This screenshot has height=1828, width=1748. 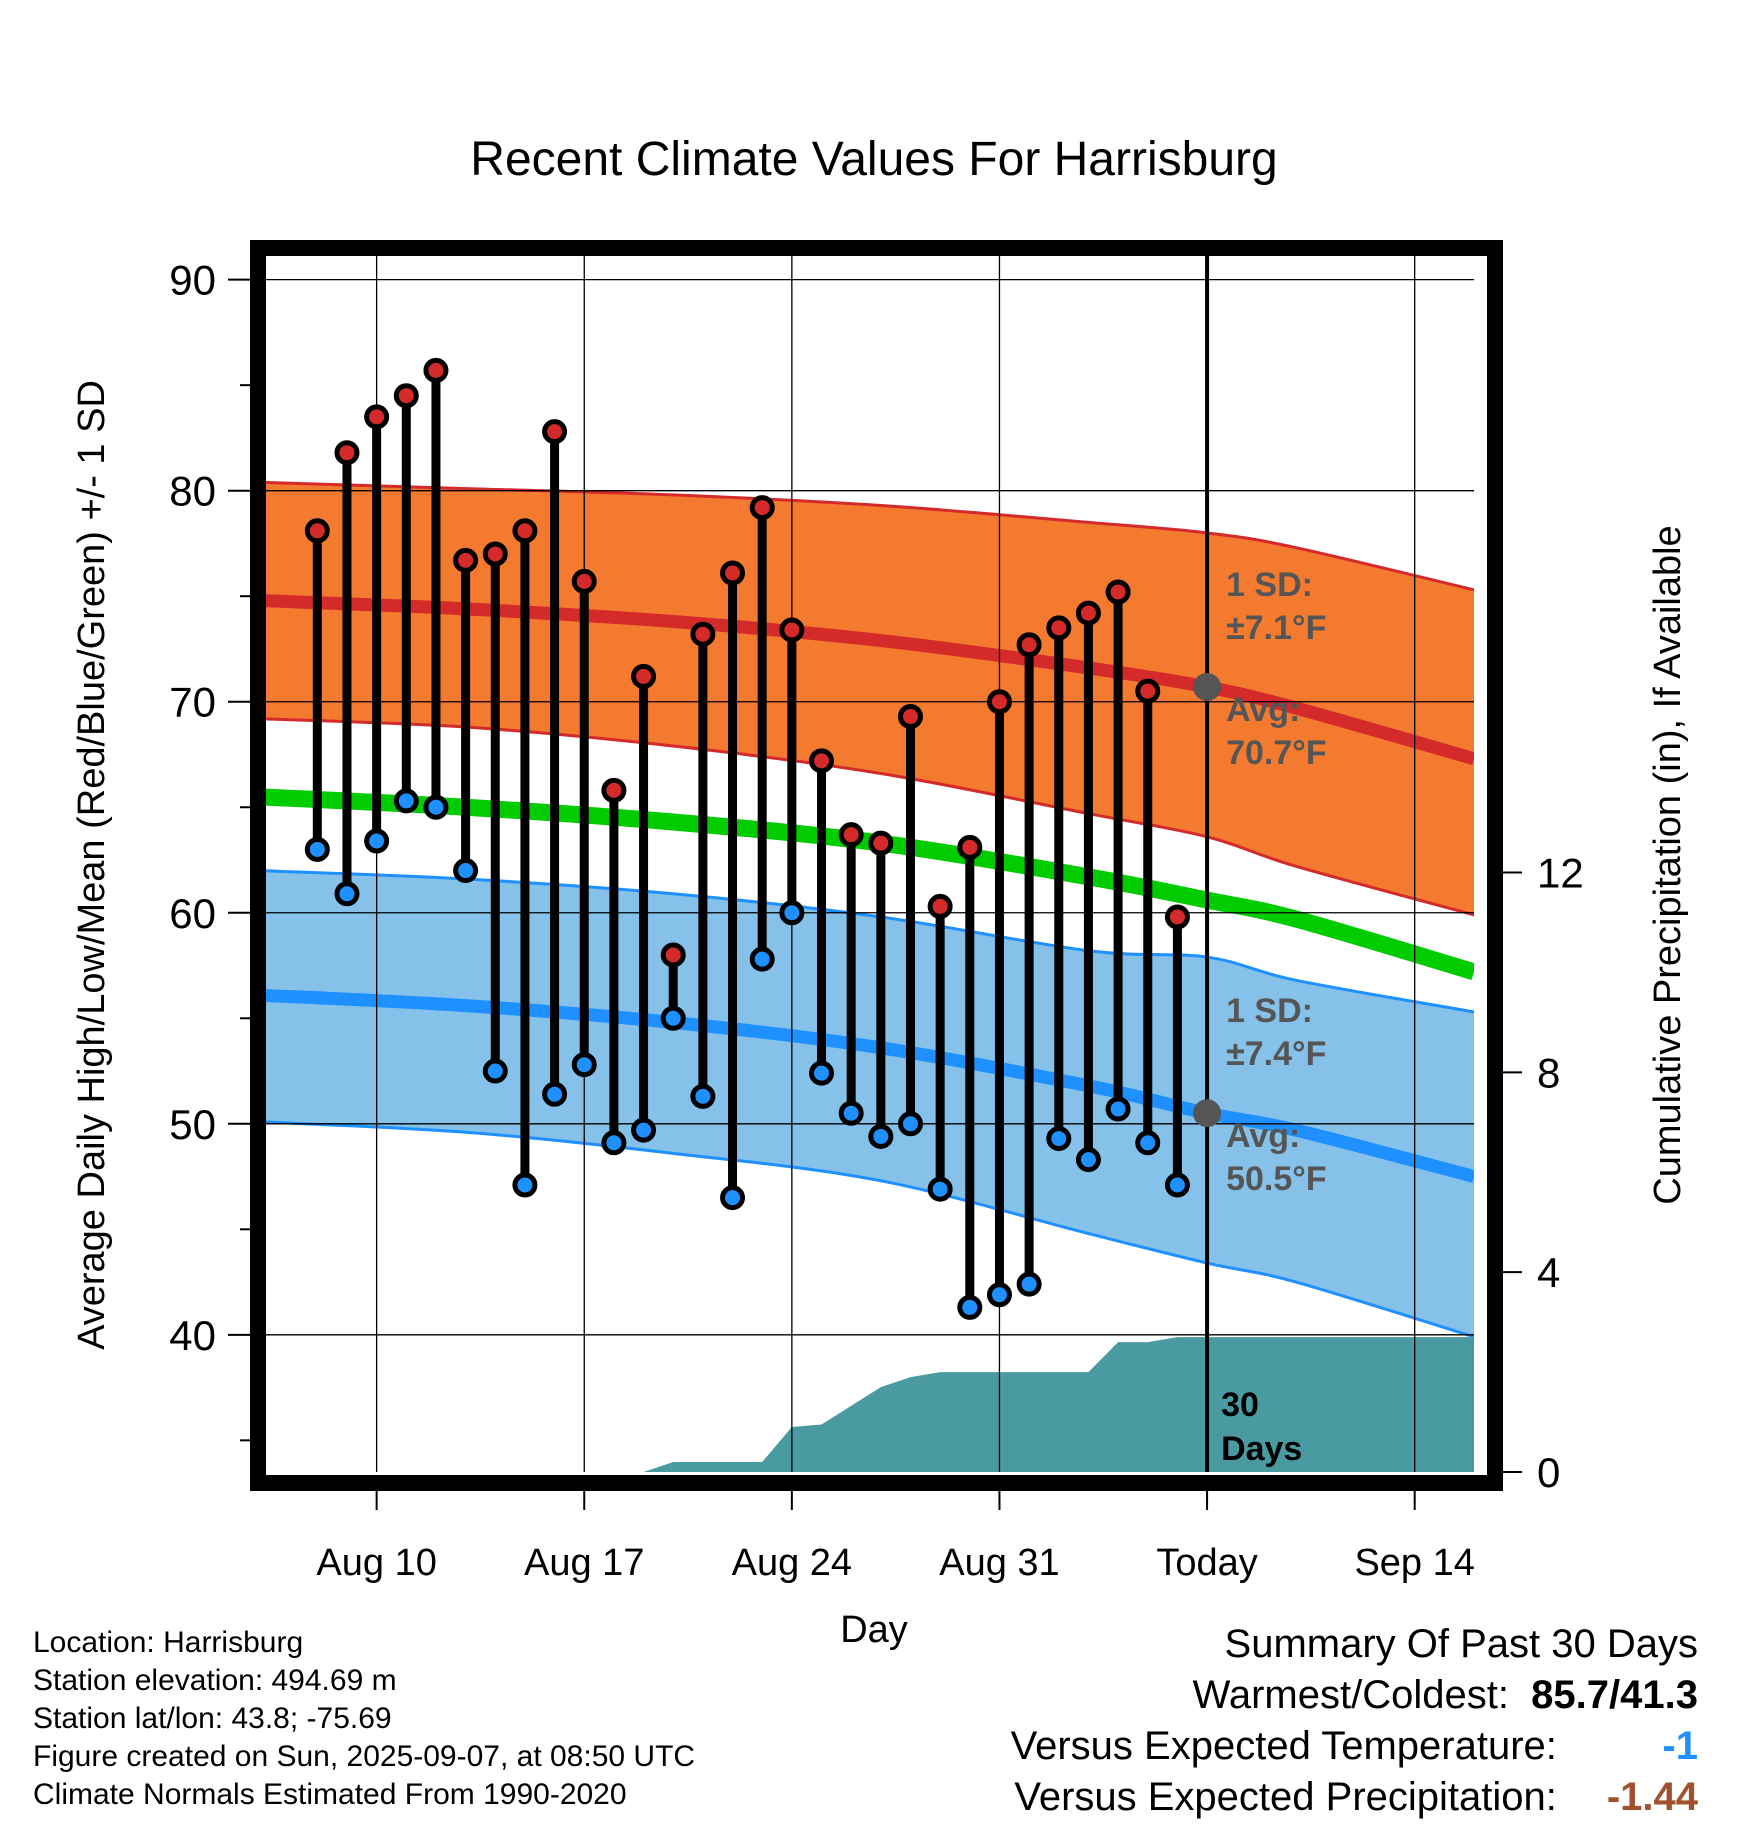 What do you see at coordinates (1461, 1644) in the screenshot?
I see `summary-heading: Summary Of Past 30 Days` at bounding box center [1461, 1644].